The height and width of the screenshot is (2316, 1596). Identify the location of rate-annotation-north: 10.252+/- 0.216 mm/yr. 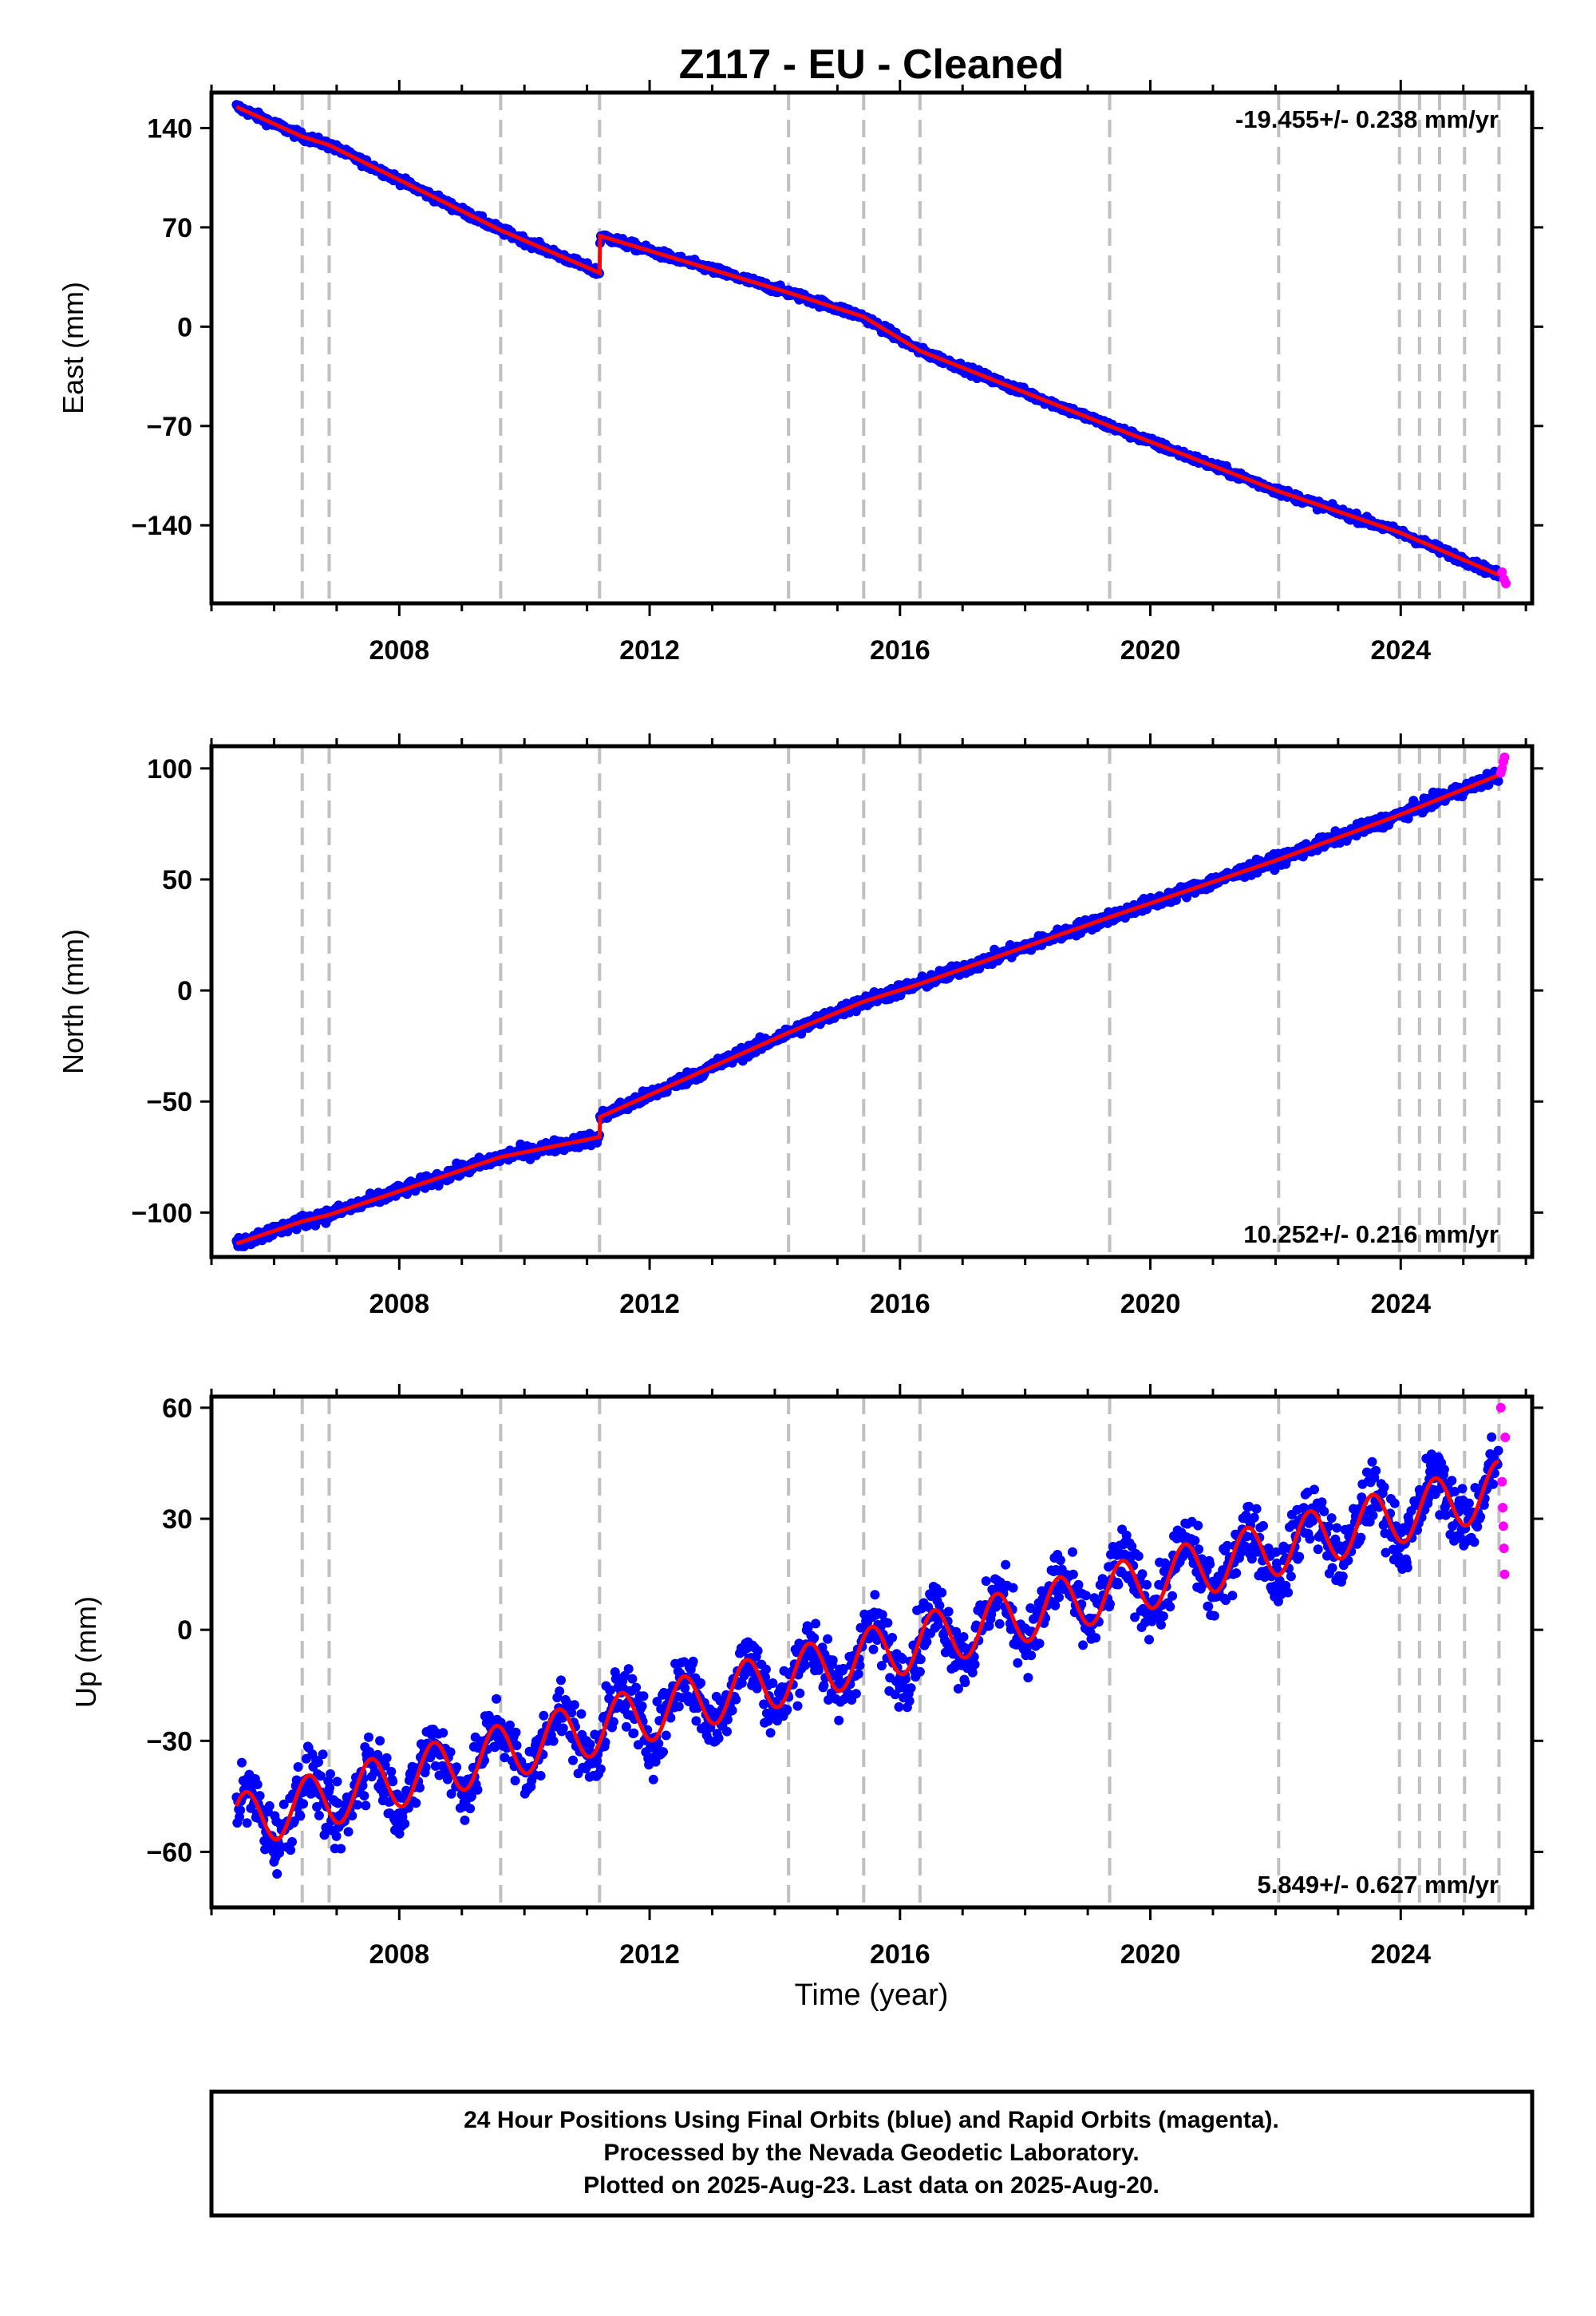
(1371, 1234).